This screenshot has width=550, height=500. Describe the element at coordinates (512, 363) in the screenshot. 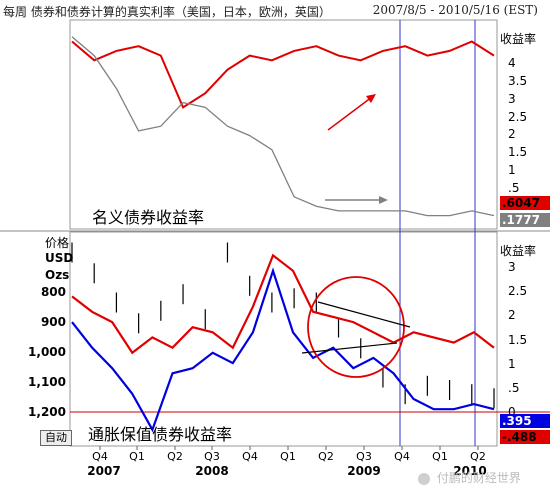

I see `bottom-right-ticks-label: 1` at that location.